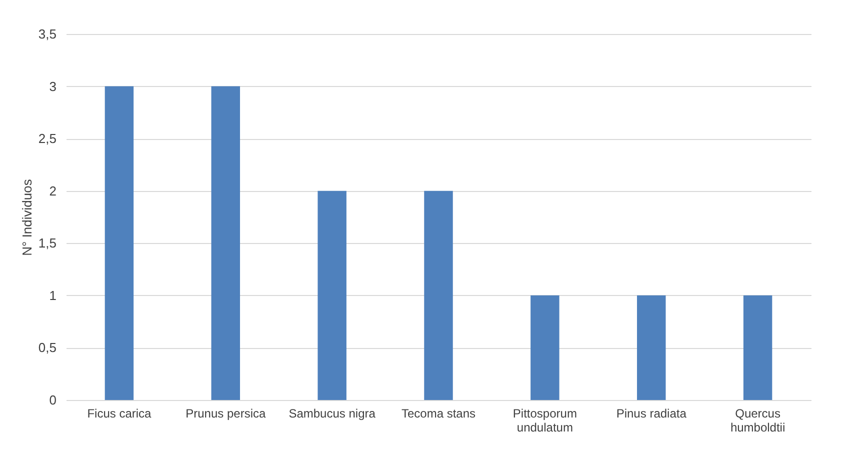 The height and width of the screenshot is (457, 861). What do you see at coordinates (47, 34) in the screenshot?
I see `y-tick-label: 3,5` at bounding box center [47, 34].